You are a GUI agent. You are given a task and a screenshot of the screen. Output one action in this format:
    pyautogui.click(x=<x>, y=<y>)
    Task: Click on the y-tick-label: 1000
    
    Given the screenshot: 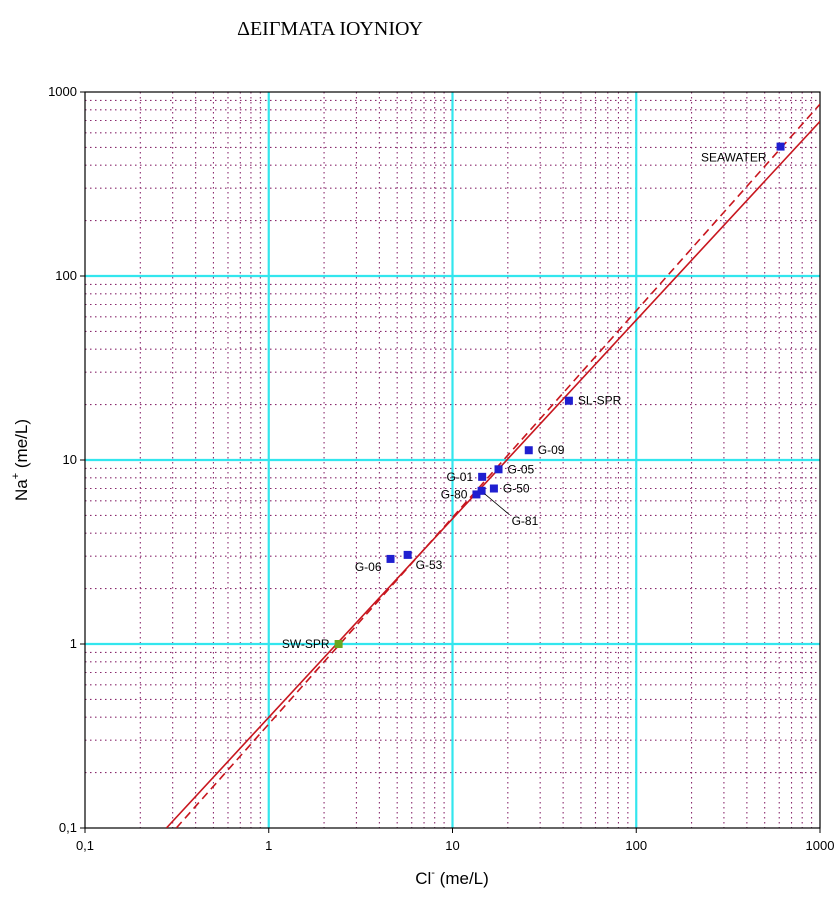 What is the action you would take?
    pyautogui.click(x=62, y=91)
    